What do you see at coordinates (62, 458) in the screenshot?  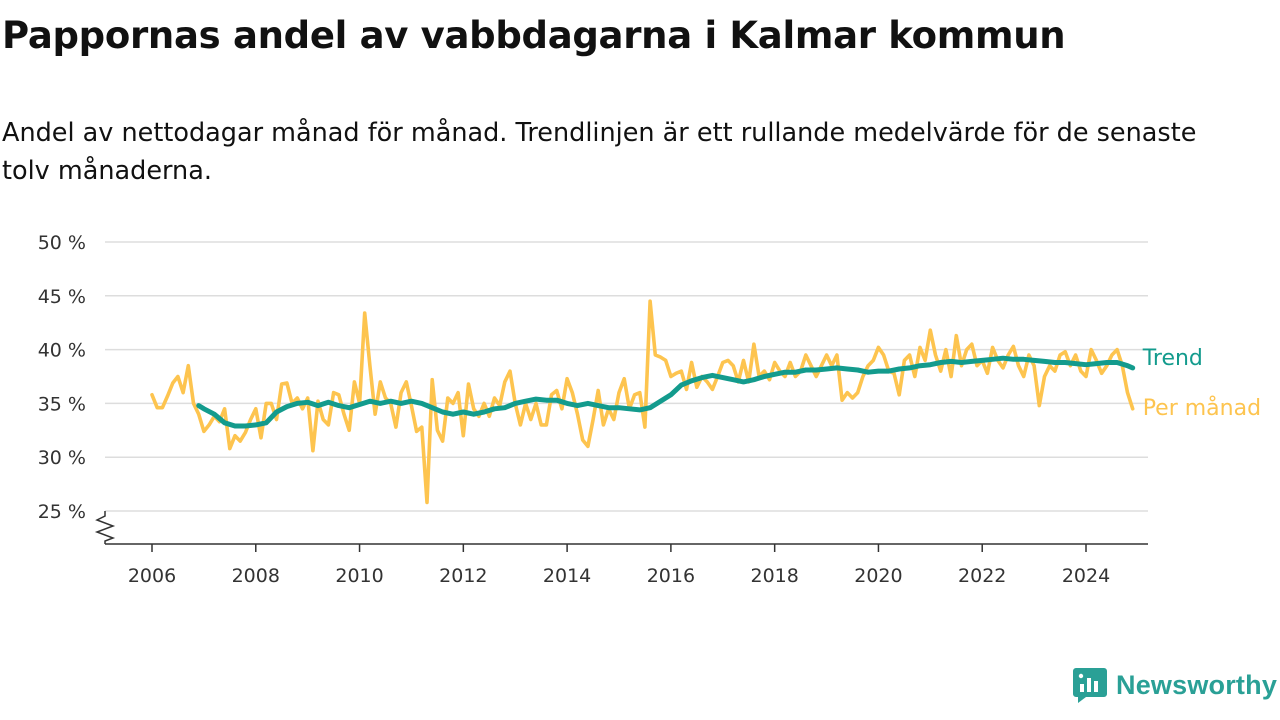 I see `y-tick-label: 30 %` at bounding box center [62, 458].